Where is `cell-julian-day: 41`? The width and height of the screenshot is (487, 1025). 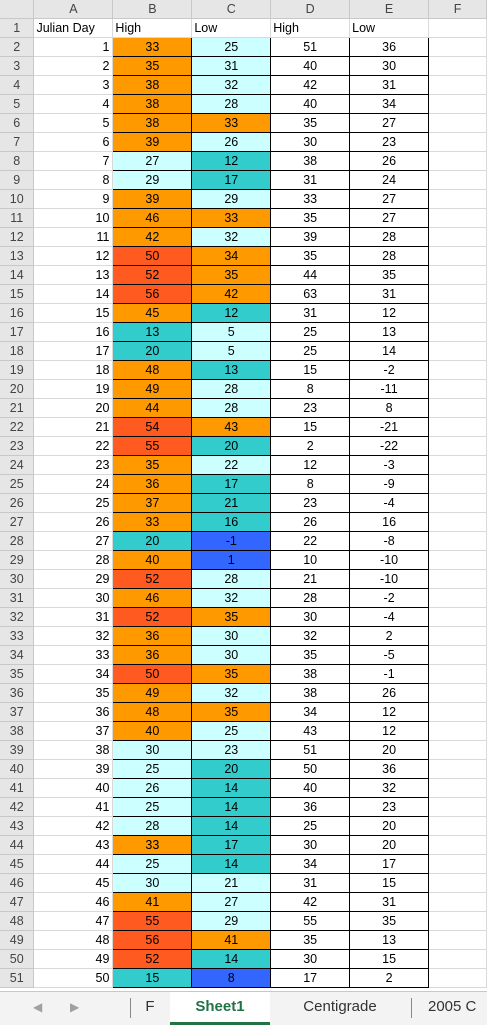 cell-julian-day: 41 is located at coordinates (73, 807).